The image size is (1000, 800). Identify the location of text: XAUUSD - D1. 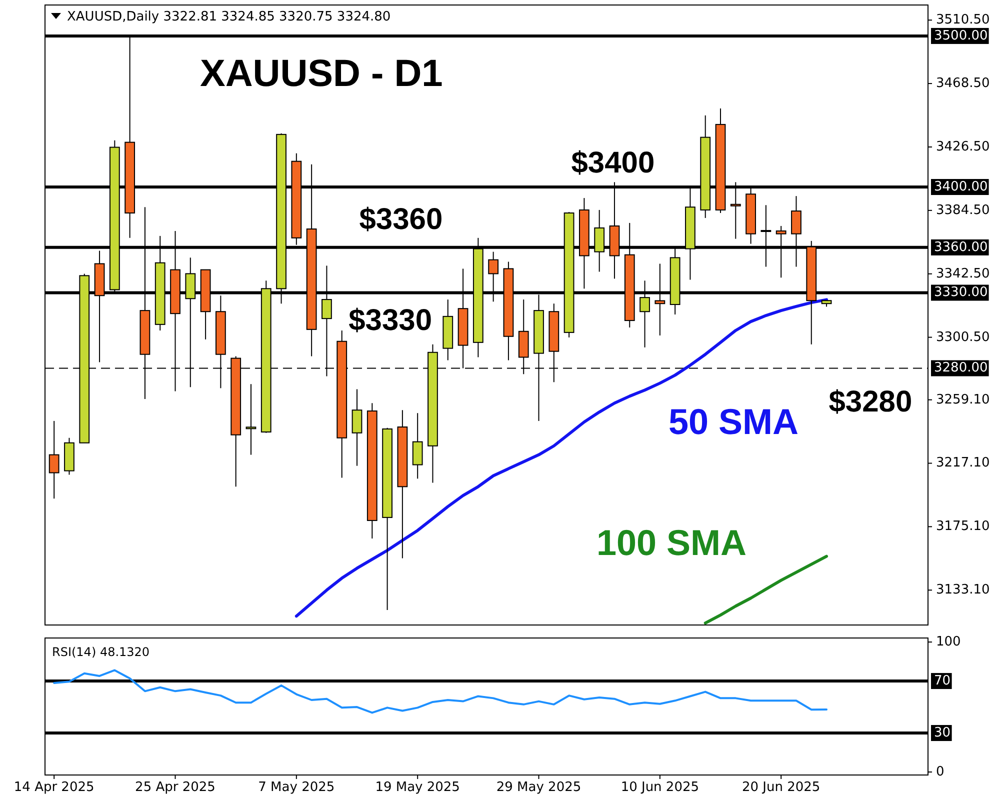
(321, 74).